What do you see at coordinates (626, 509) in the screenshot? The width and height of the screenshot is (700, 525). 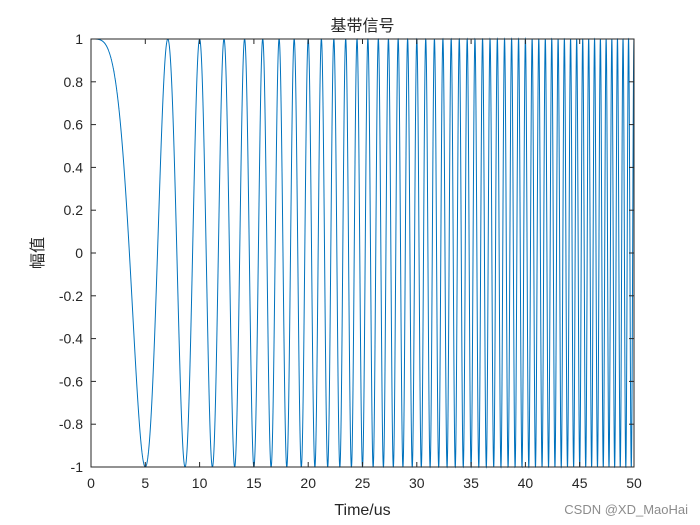 I see `watermark: CSDN @XD_MaoHai` at bounding box center [626, 509].